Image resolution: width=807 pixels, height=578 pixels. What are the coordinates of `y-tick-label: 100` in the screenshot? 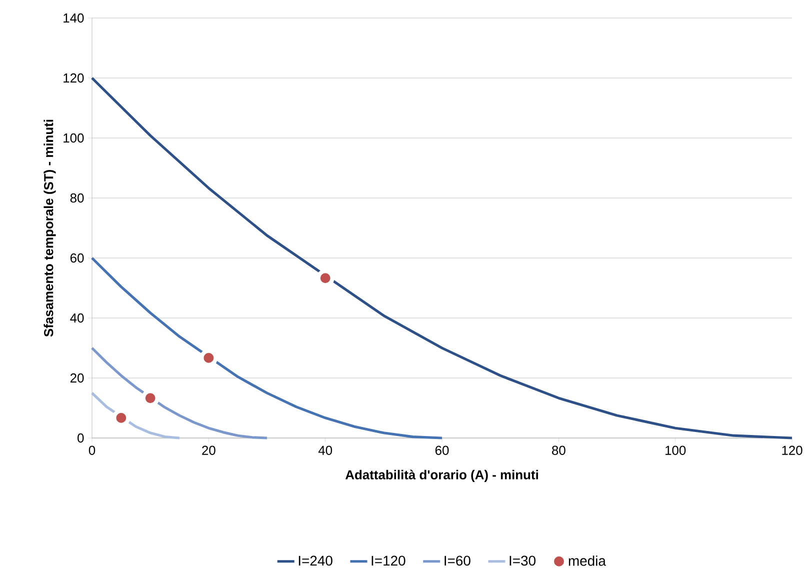 It's located at (74, 138).